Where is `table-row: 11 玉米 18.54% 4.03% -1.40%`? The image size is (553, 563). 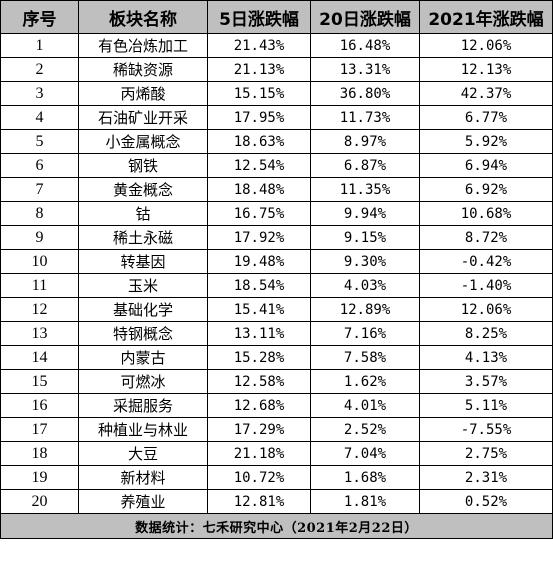 table-row: 11 玉米 18.54% 4.03% -1.40% is located at coordinates (276, 285).